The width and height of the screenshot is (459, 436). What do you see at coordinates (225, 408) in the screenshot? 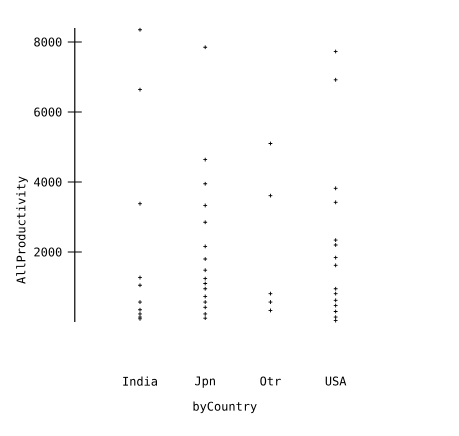
I see `x-axis-title: byCountry` at bounding box center [225, 408].